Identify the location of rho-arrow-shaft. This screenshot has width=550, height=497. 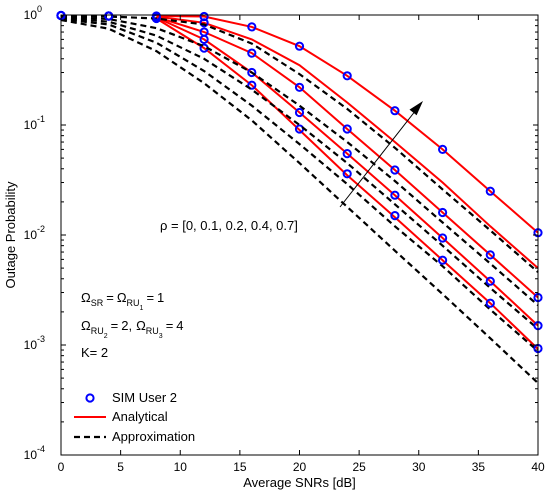
(378, 158).